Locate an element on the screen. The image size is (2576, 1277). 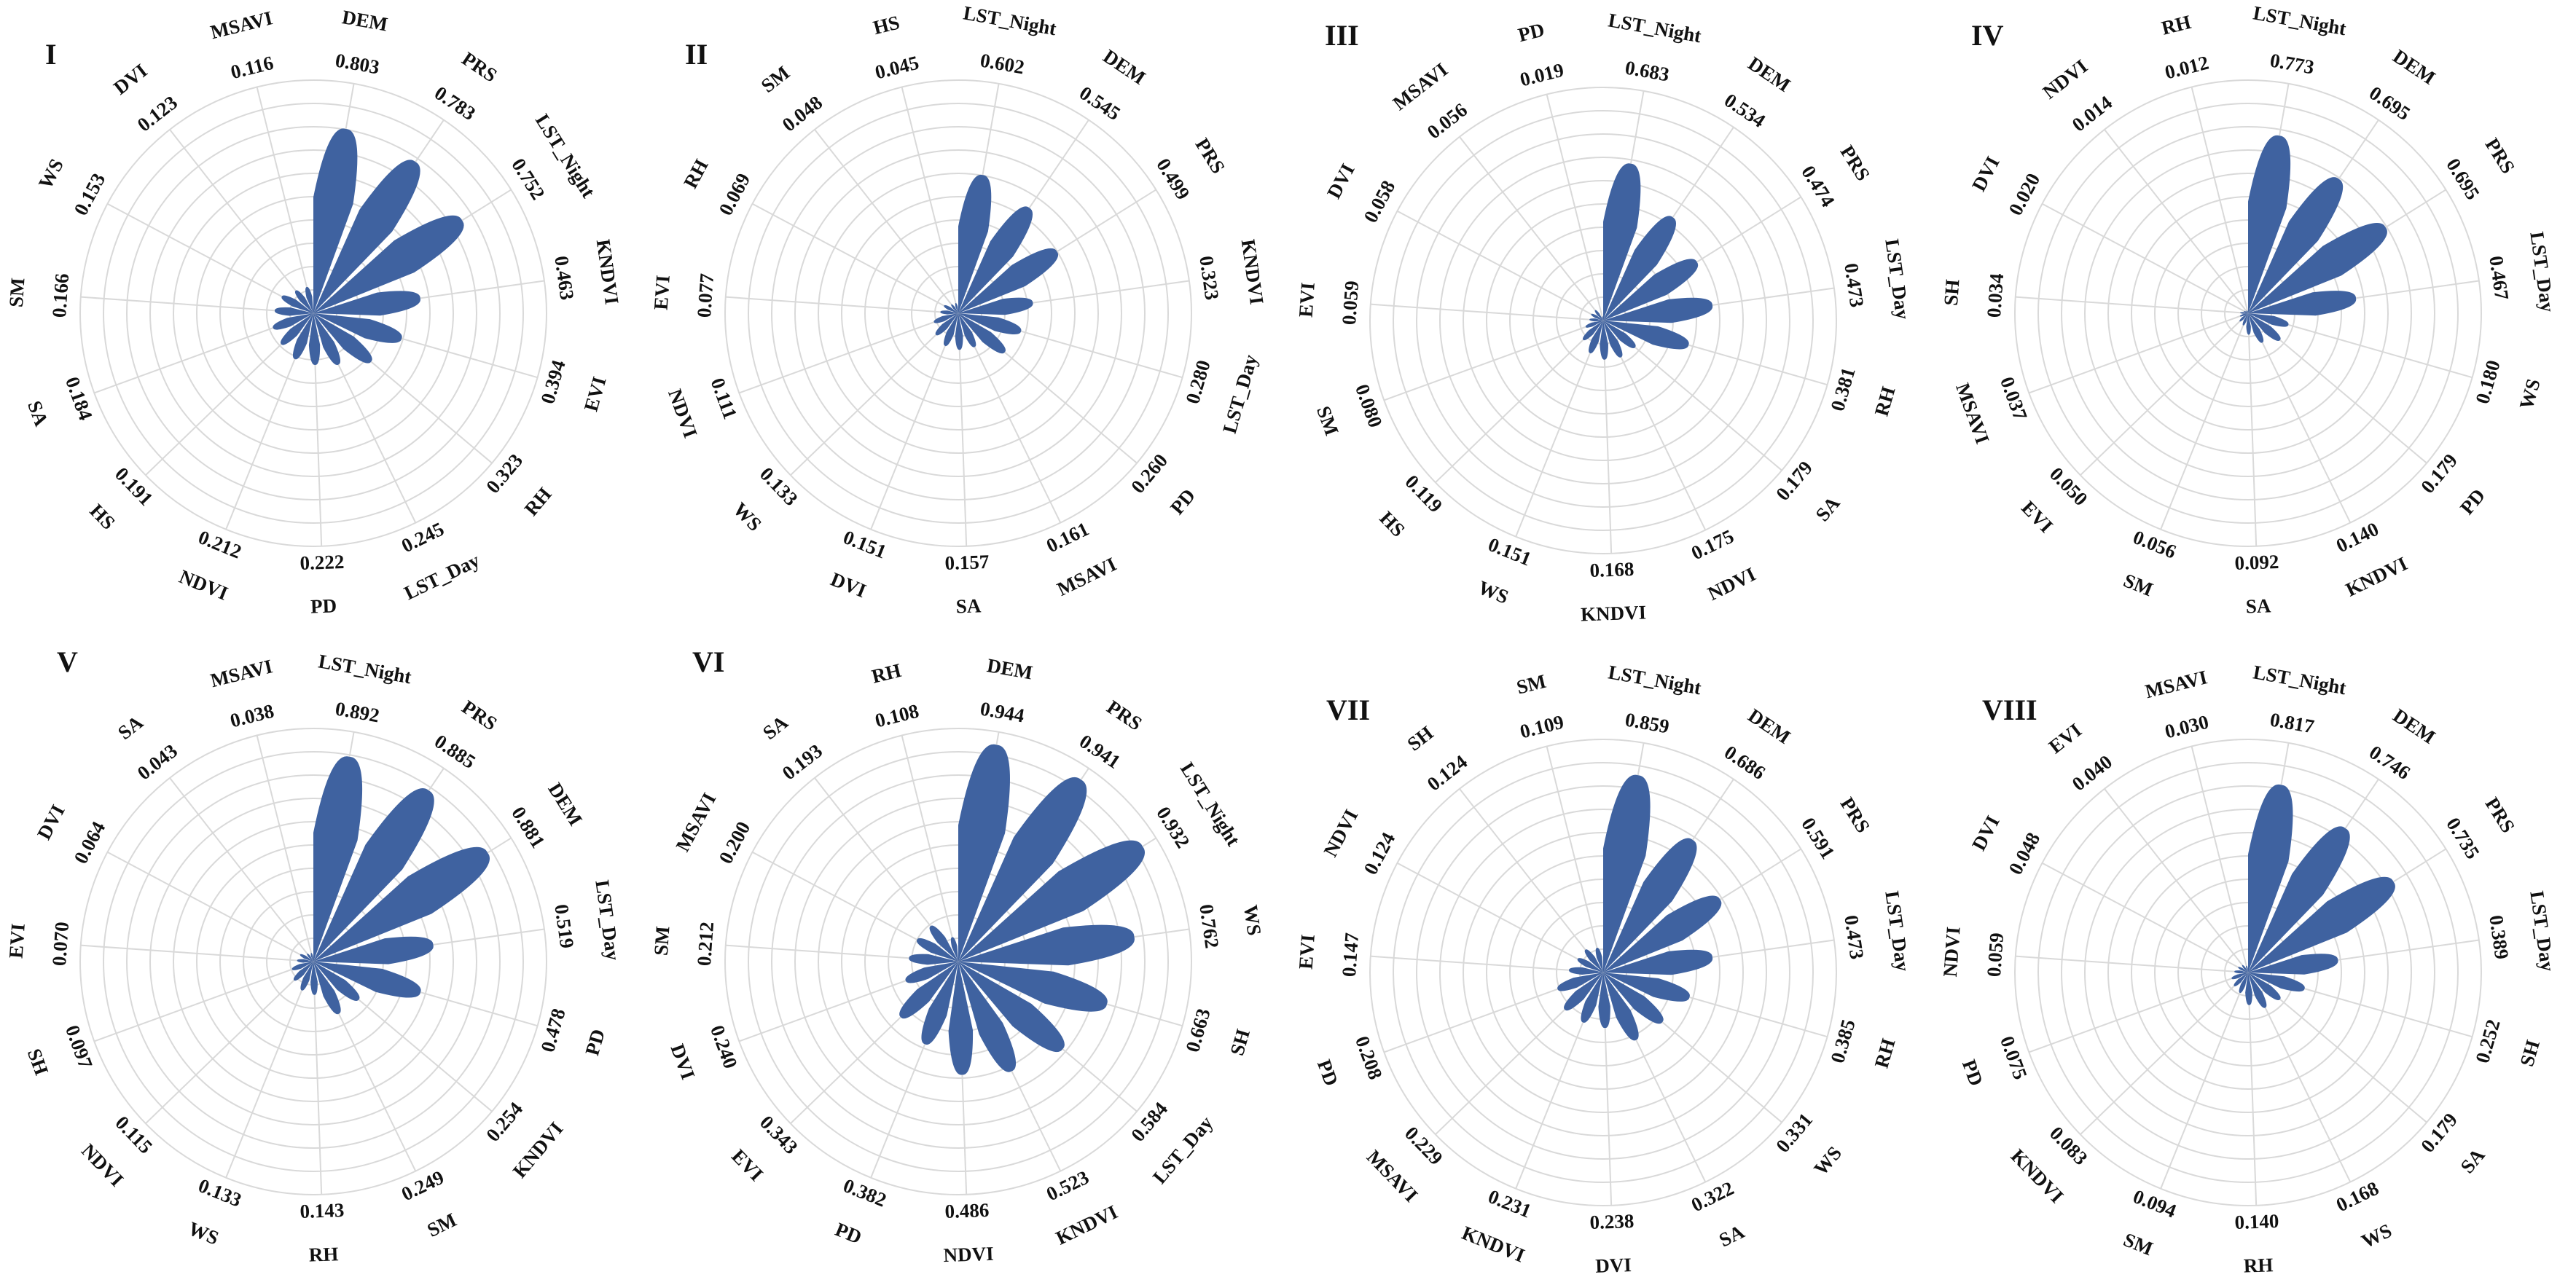
petal-RH is located at coordinates (1646, 987).